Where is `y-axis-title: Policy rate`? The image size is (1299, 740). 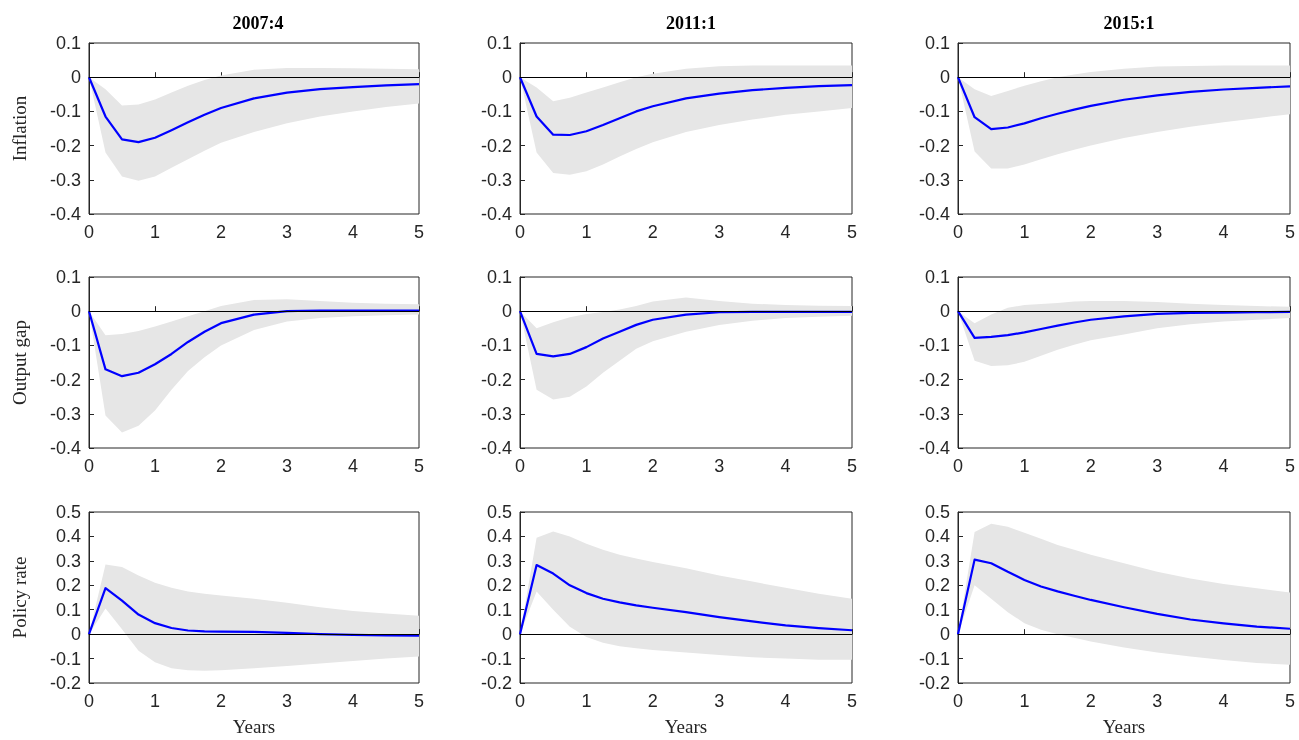 y-axis-title: Policy rate is located at coordinates (19, 597).